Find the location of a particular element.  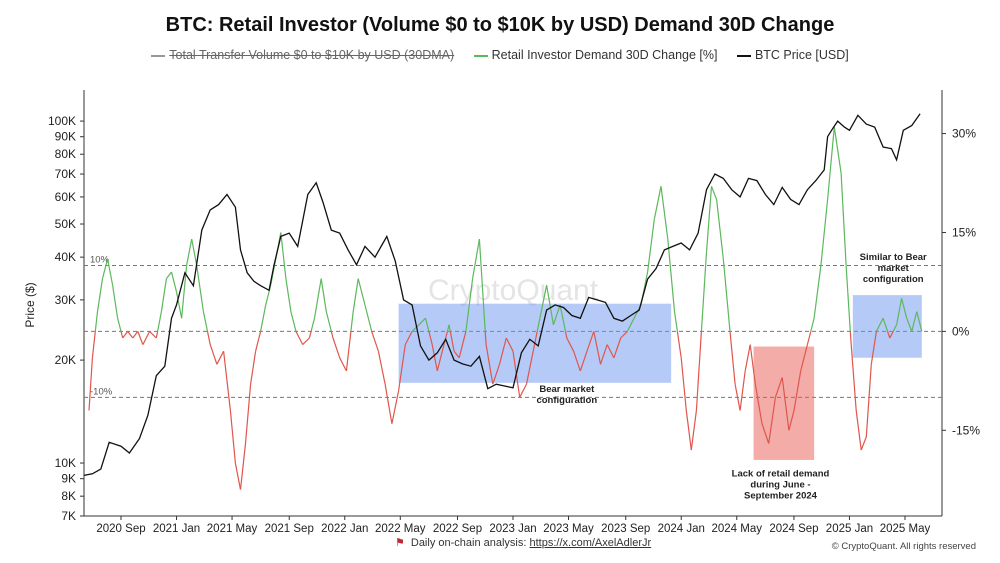

legend-swatch-retail-demand is located at coordinates (480, 55).